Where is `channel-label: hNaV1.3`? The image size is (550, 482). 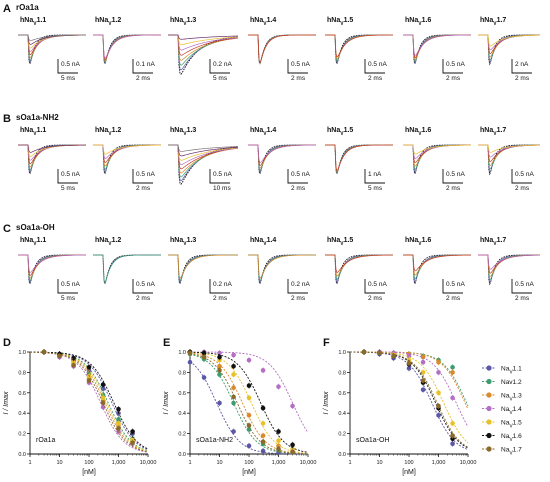 channel-label: hNaV1.3 is located at coordinates (183, 132).